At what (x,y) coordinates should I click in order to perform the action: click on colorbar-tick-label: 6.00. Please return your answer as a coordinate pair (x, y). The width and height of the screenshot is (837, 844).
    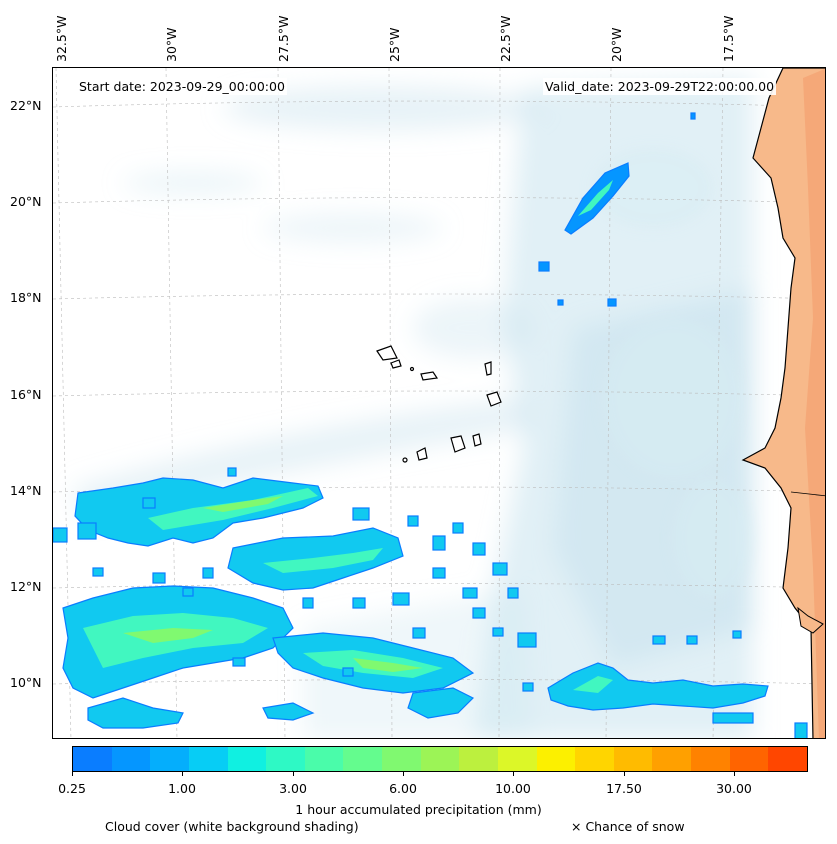
    Looking at the image, I should click on (403, 788).